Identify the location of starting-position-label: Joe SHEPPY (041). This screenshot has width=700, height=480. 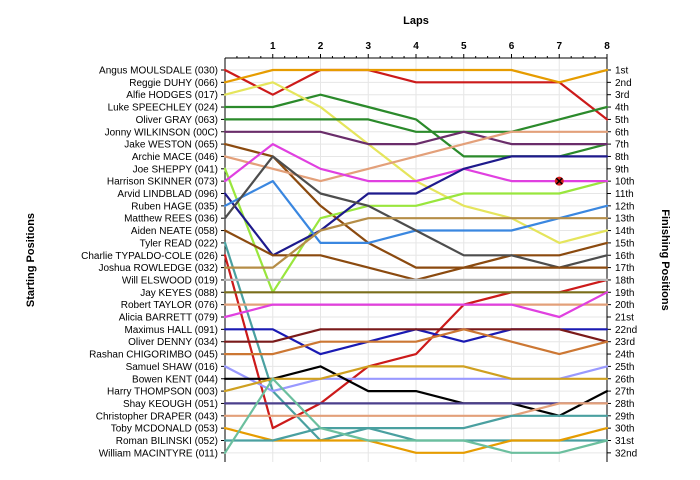
(175, 169).